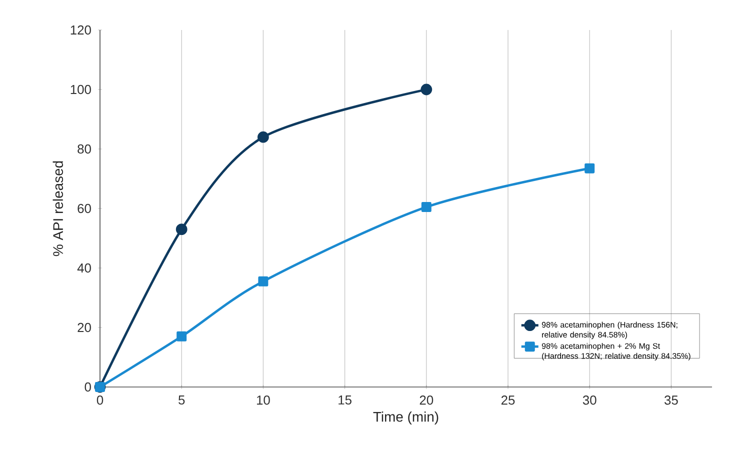  I want to click on x-tick-label: 10, so click(263, 400).